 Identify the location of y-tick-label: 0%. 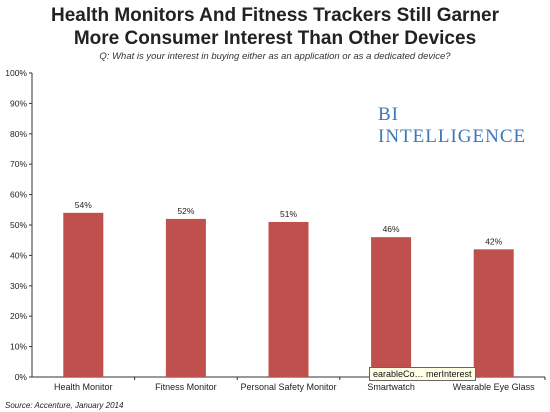
(21, 377).